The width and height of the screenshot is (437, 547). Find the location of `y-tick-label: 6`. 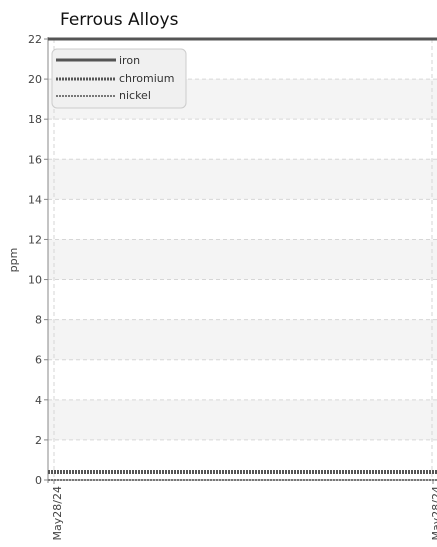

y-tick-label: 6 is located at coordinates (38, 360).